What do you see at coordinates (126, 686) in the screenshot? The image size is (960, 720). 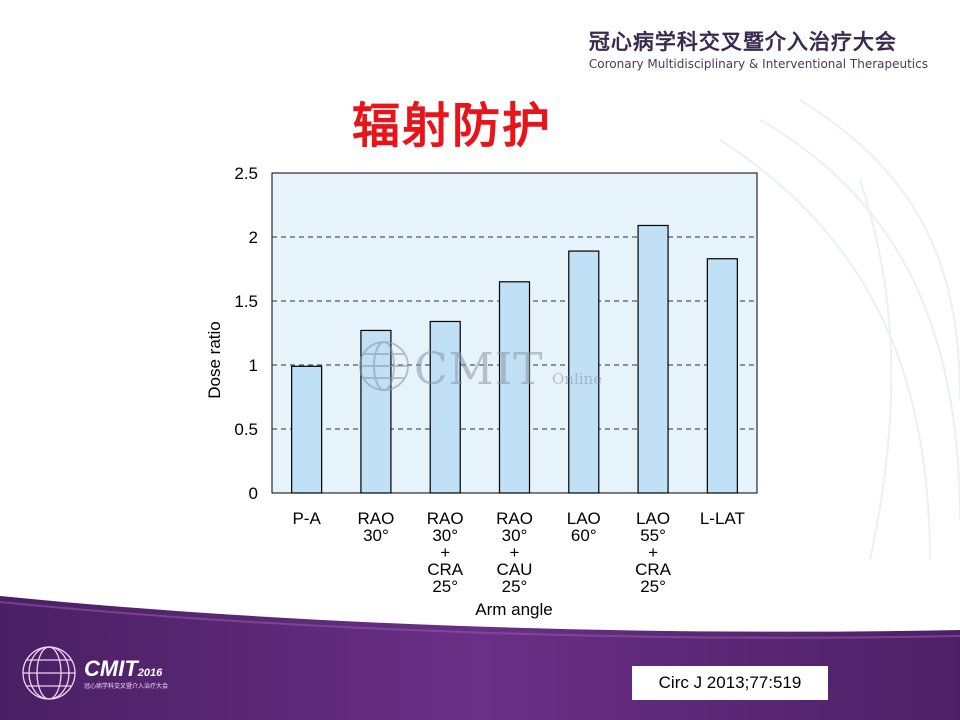 I see `logo-subtitle: 冠心病学科交叉暨介入治疗大会` at bounding box center [126, 686].